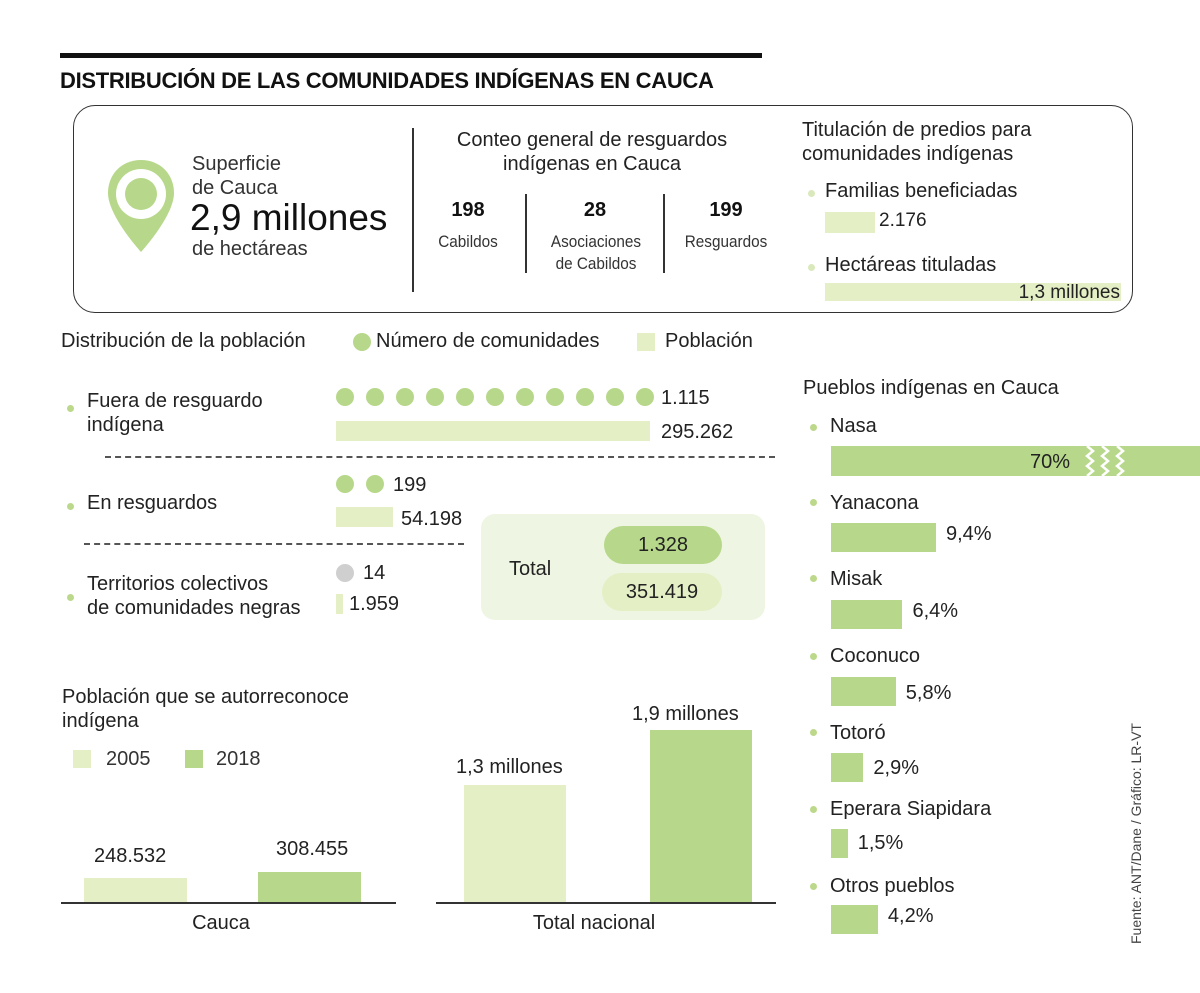  Describe the element at coordinates (183, 341) in the screenshot. I see `distribucion-title: Distribución de la población` at that location.